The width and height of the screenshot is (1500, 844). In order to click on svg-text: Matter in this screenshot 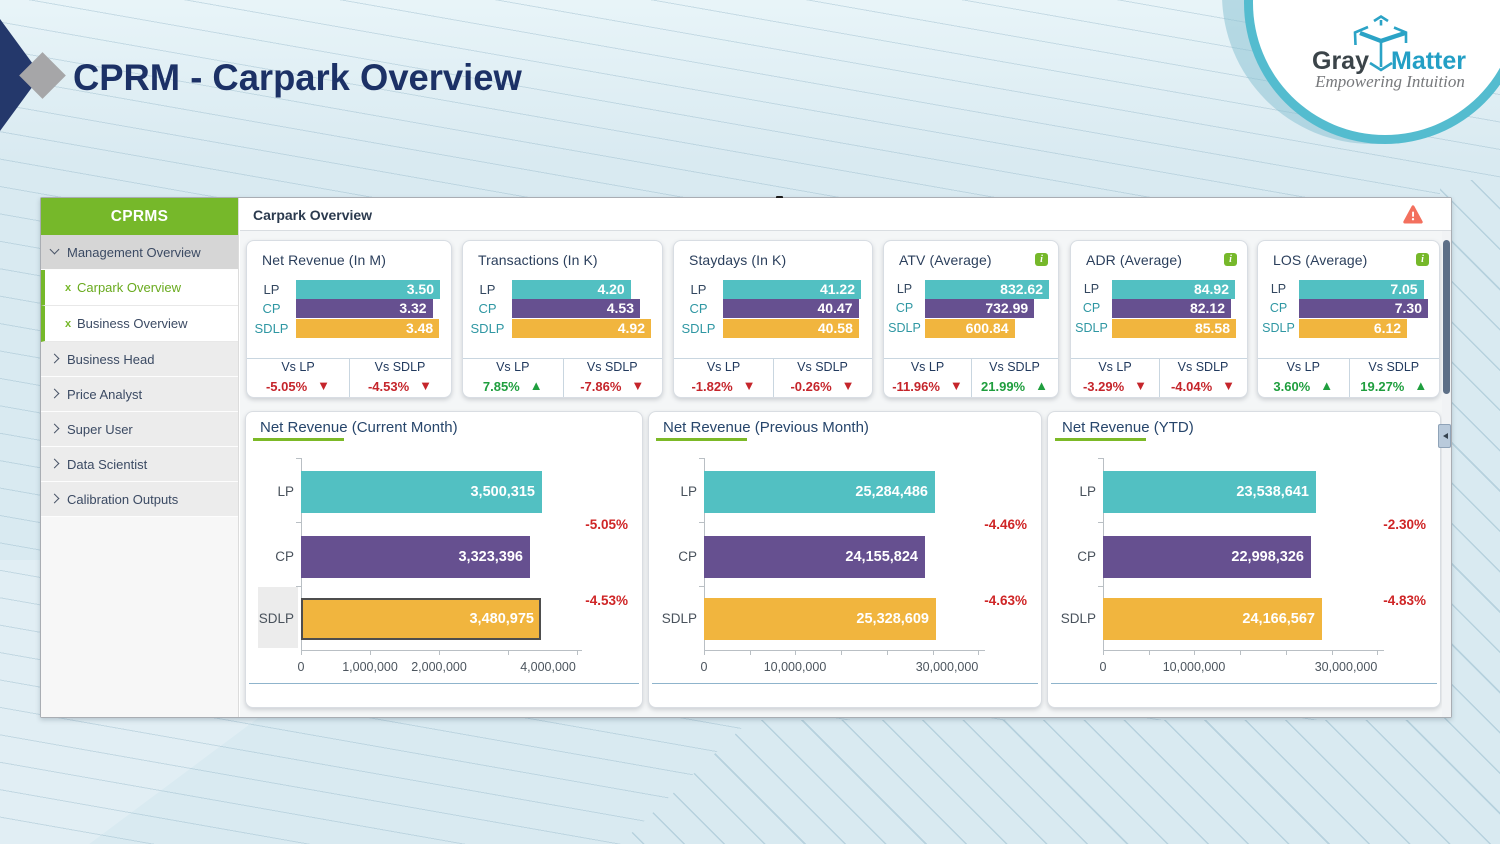, I will do `click(1428, 61)`.